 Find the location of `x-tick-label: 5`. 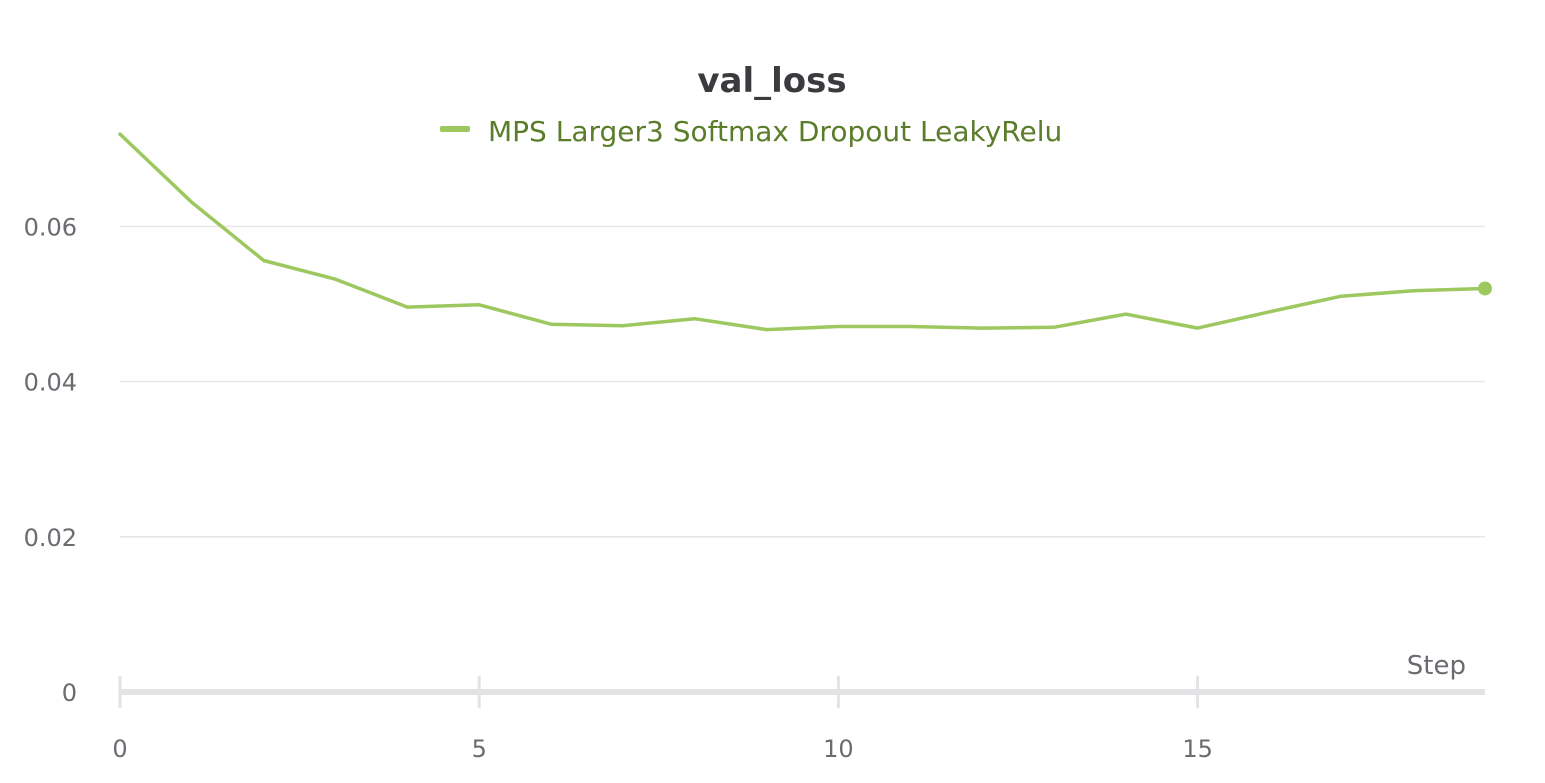

x-tick-label: 5 is located at coordinates (479, 749).